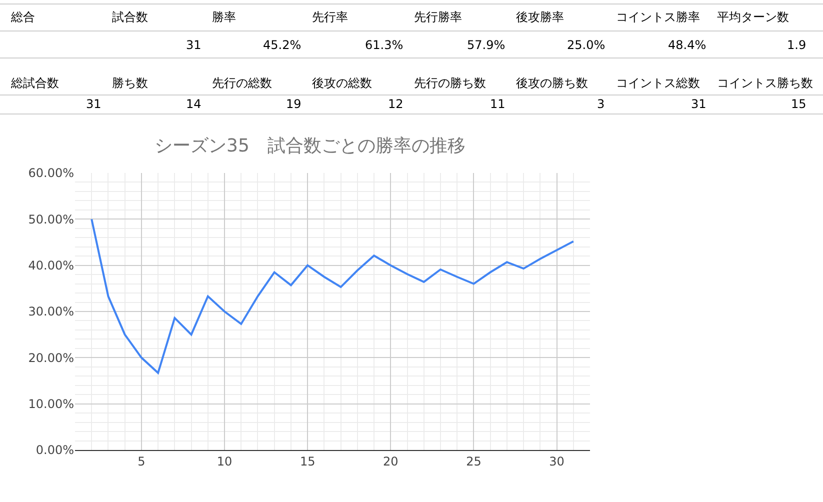  What do you see at coordinates (798, 104) in the screenshot?
I see `text: 15` at bounding box center [798, 104].